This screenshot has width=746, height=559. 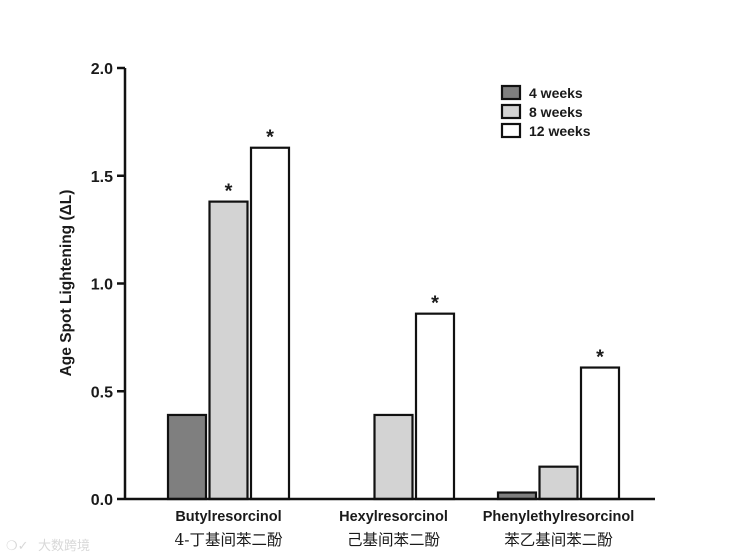 I want to click on watermark-text: 大数跨境, so click(x=64, y=546).